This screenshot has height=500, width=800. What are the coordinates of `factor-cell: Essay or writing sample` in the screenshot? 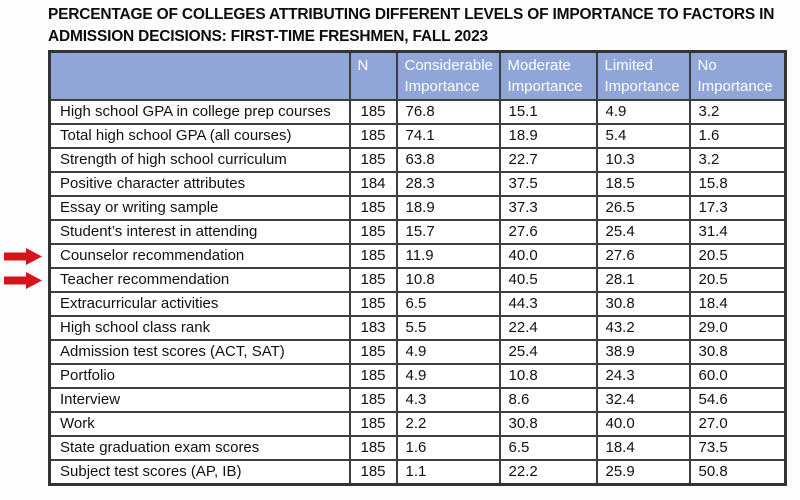 It's located at (199, 208).